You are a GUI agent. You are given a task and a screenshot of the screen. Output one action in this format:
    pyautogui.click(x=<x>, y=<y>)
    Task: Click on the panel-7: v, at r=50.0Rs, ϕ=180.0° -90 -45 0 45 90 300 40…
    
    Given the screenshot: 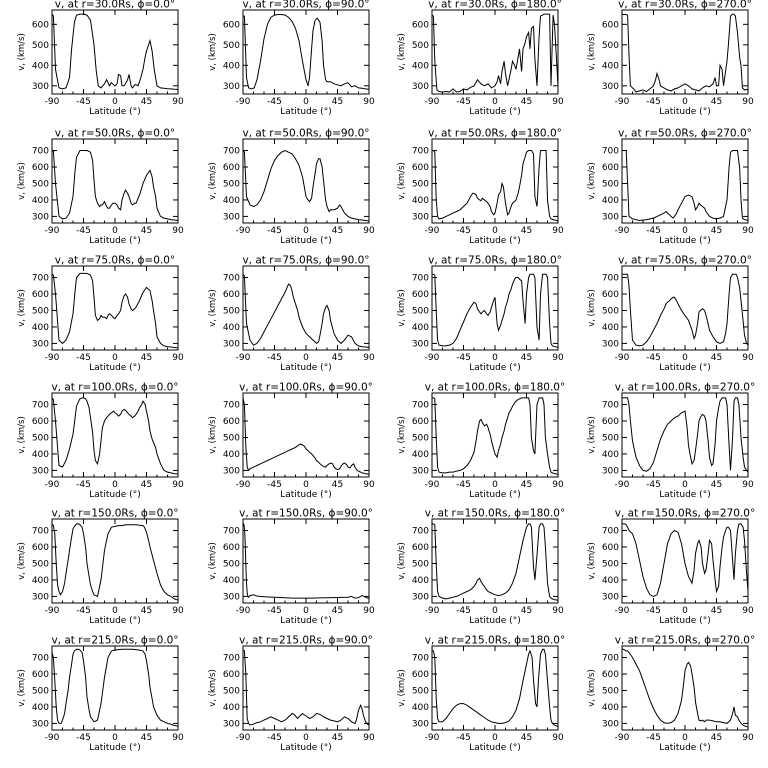 What is the action you would take?
    pyautogui.click(x=480, y=187)
    